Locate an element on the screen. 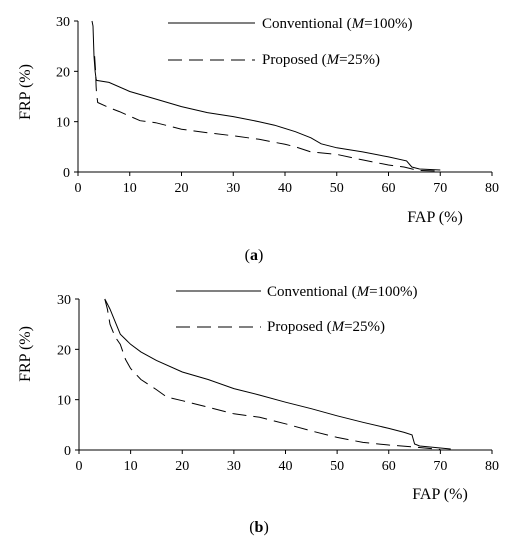 The image size is (519, 550). panel-caption: (a) is located at coordinates (254, 255).